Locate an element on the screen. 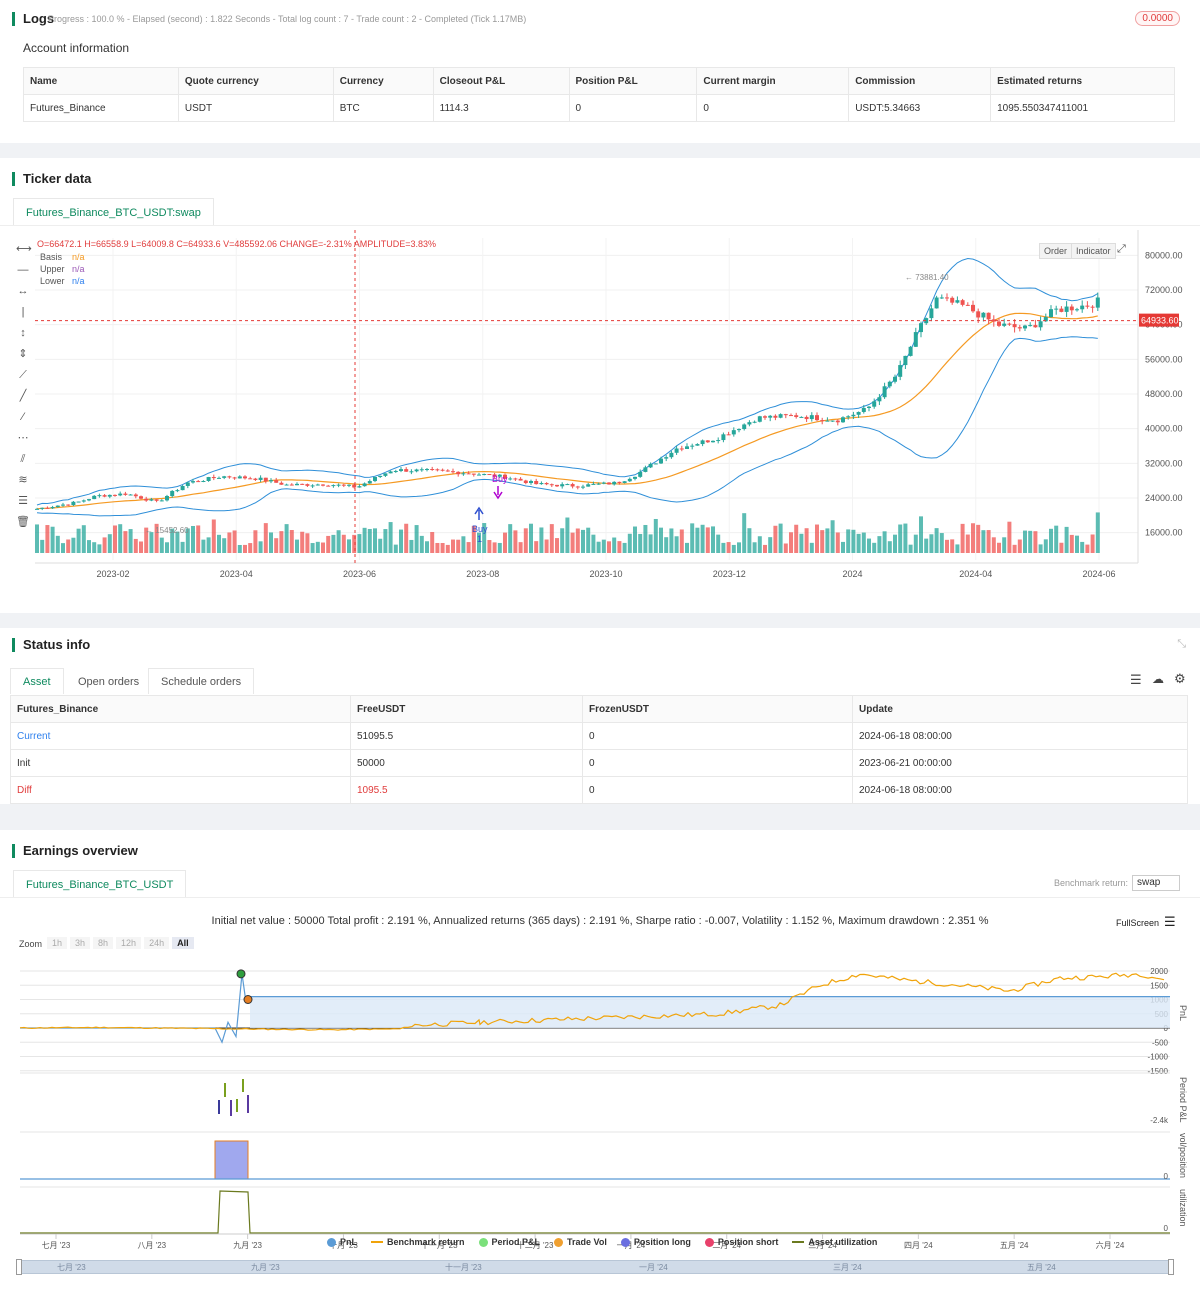 The image size is (1200, 1295). indicator-button: Indicator is located at coordinates (1093, 251).